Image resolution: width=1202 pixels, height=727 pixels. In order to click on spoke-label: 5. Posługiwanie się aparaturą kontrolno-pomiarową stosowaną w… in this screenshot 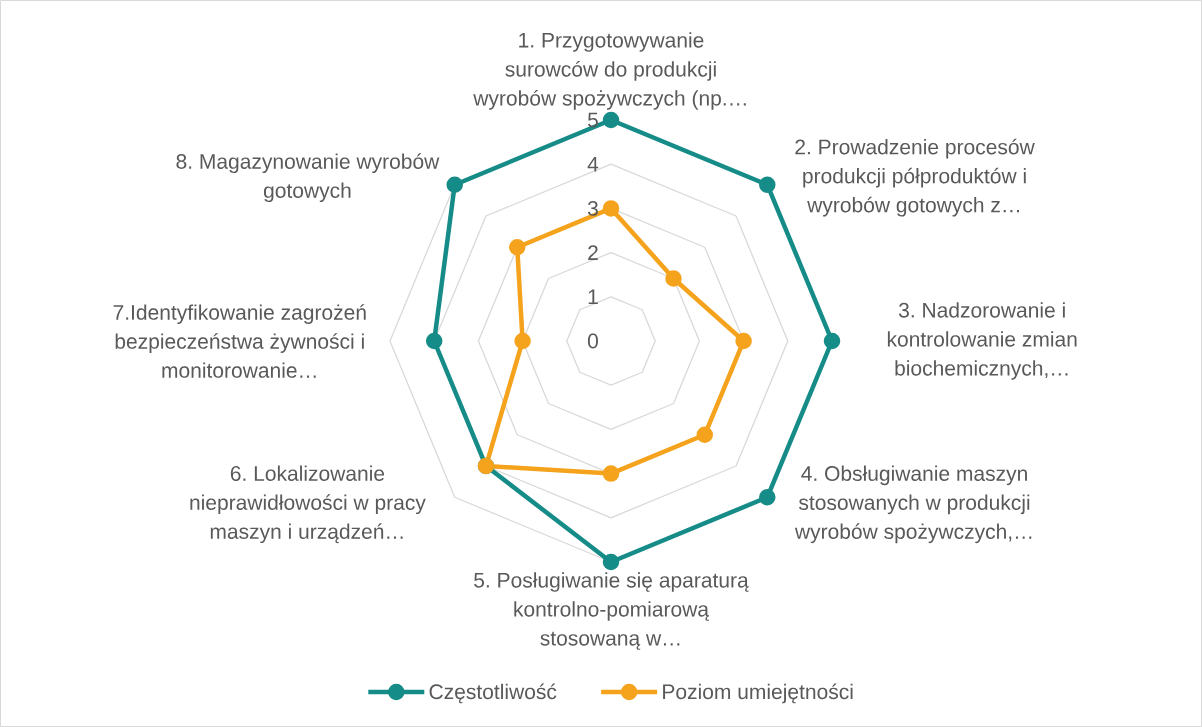, I will do `click(611, 611)`.